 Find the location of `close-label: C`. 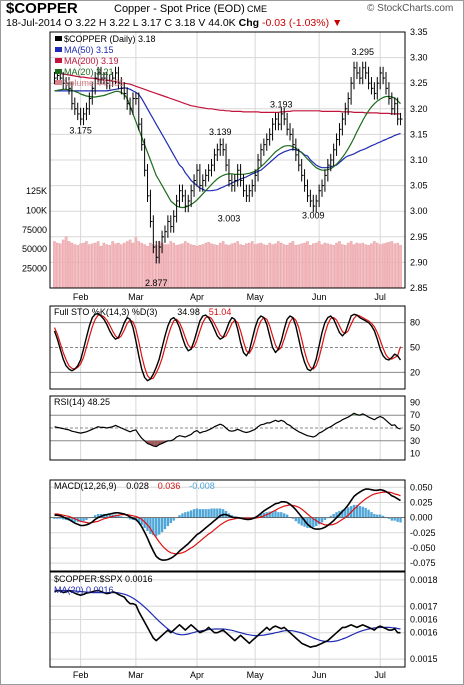

close-label: C is located at coordinates (168, 23).